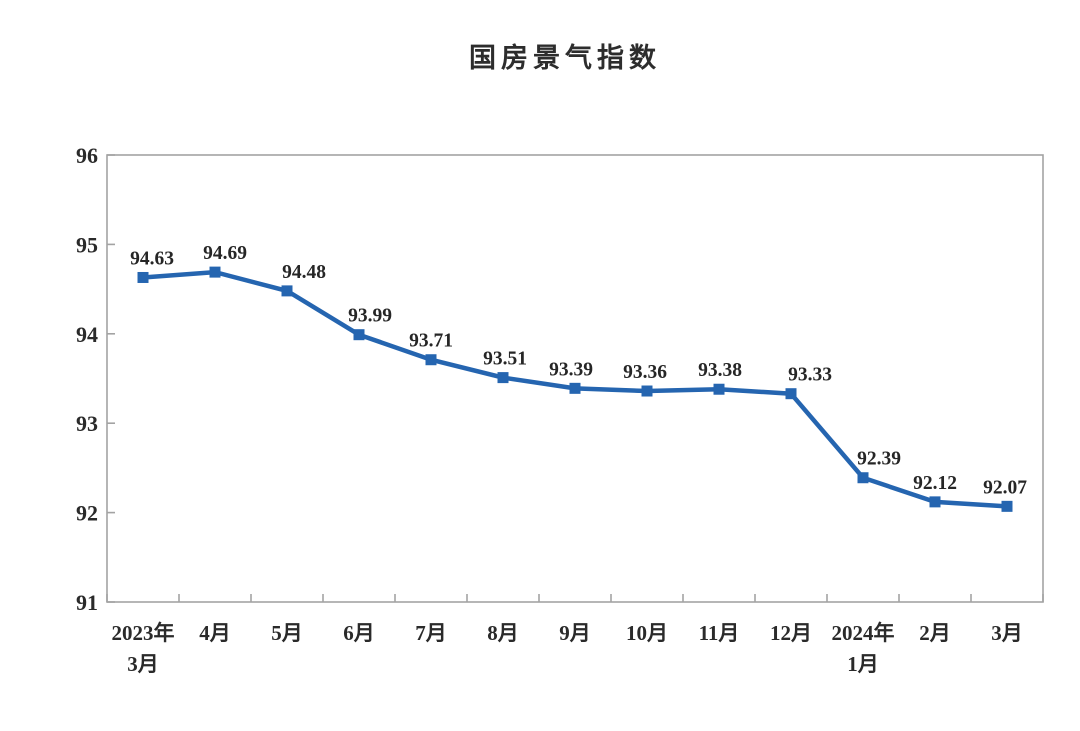 The height and width of the screenshot is (731, 1080). What do you see at coordinates (645, 372) in the screenshot?
I see `data-point-label: 93.36` at bounding box center [645, 372].